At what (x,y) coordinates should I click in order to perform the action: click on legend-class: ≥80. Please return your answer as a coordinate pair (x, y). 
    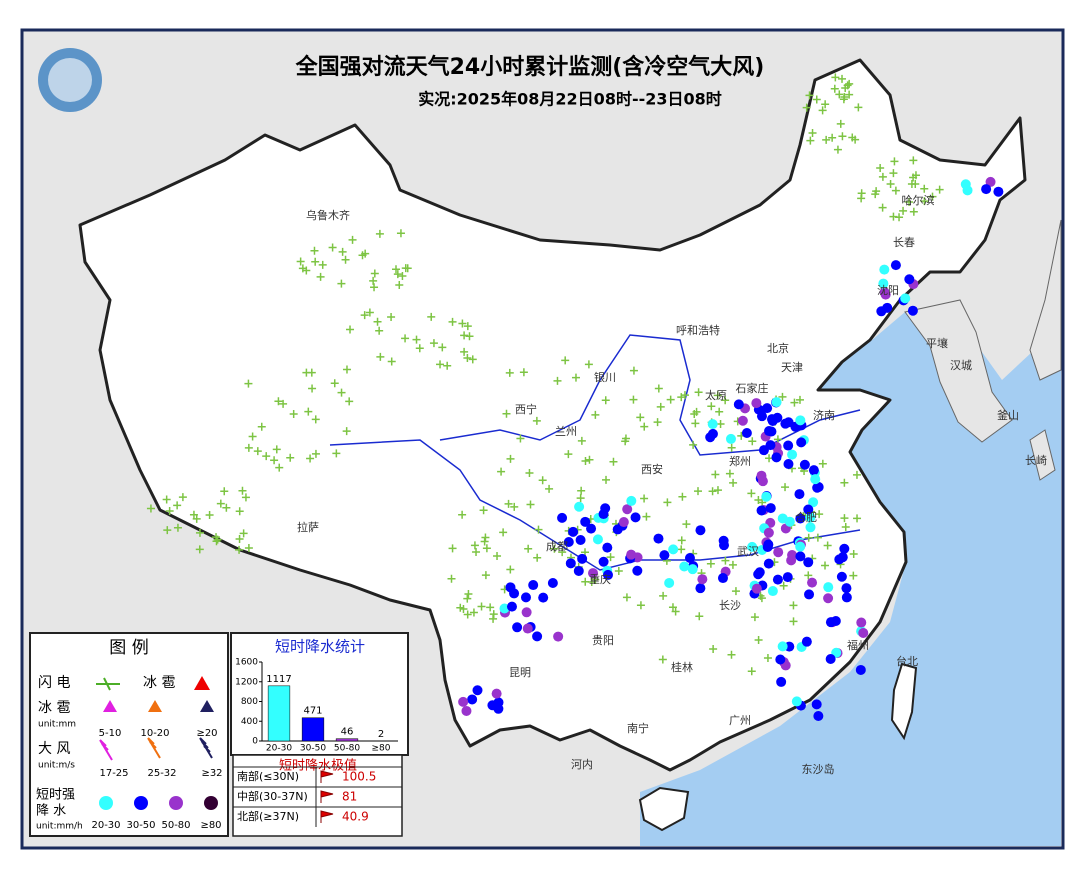
    Looking at the image, I should click on (210, 825).